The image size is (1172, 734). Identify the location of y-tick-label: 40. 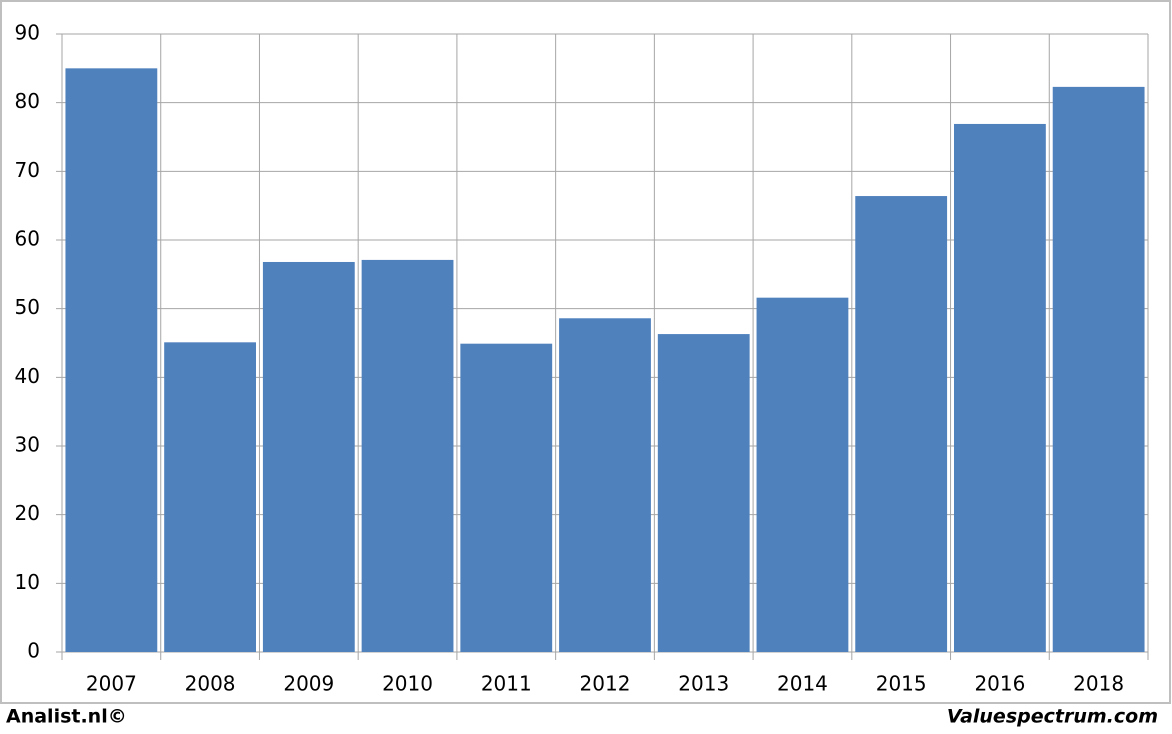
(27, 376).